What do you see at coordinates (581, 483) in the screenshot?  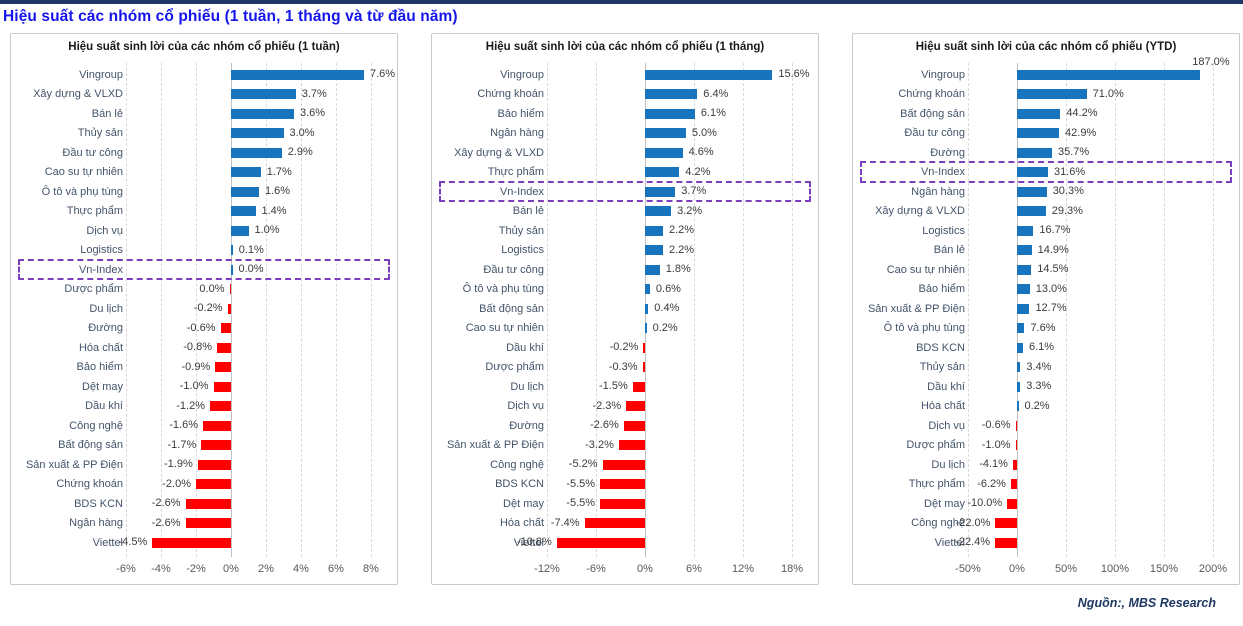 I see `value-label: -5.5%` at bounding box center [581, 483].